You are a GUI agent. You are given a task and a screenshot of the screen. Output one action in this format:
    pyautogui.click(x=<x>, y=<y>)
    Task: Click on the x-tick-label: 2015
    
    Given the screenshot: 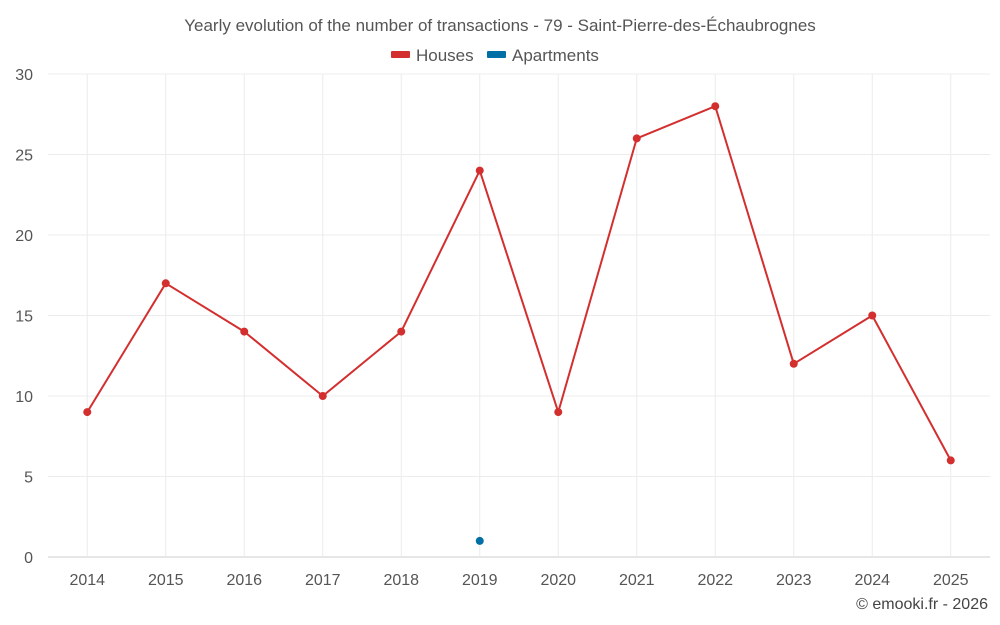 What is the action you would take?
    pyautogui.click(x=166, y=580)
    